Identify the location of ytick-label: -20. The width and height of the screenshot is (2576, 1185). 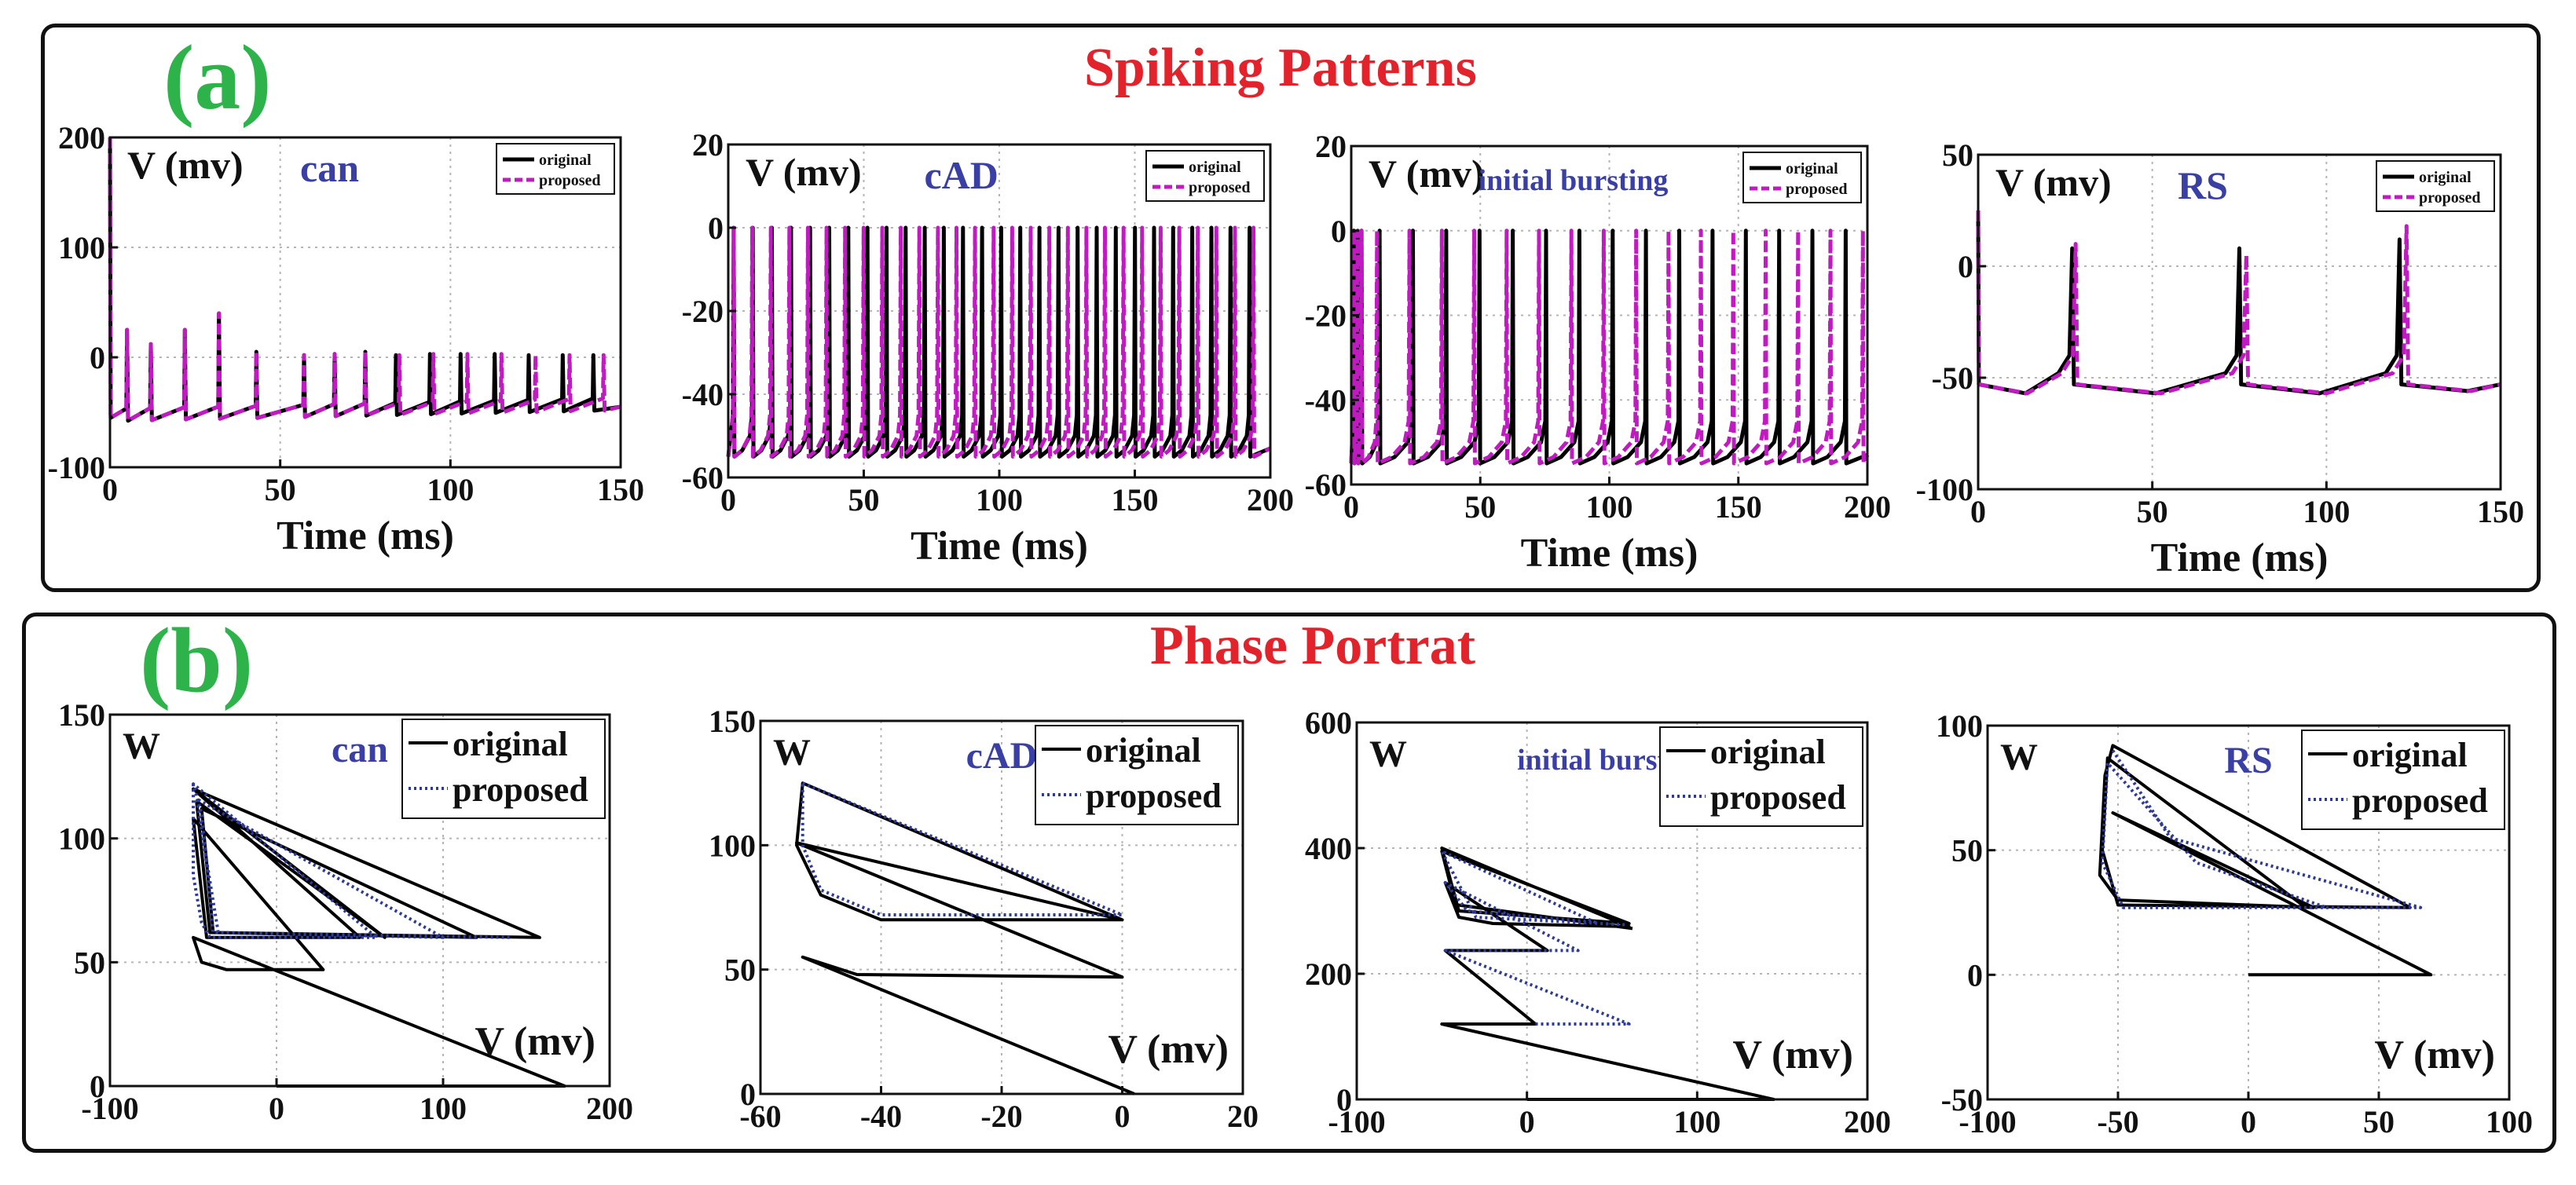
(1326, 316).